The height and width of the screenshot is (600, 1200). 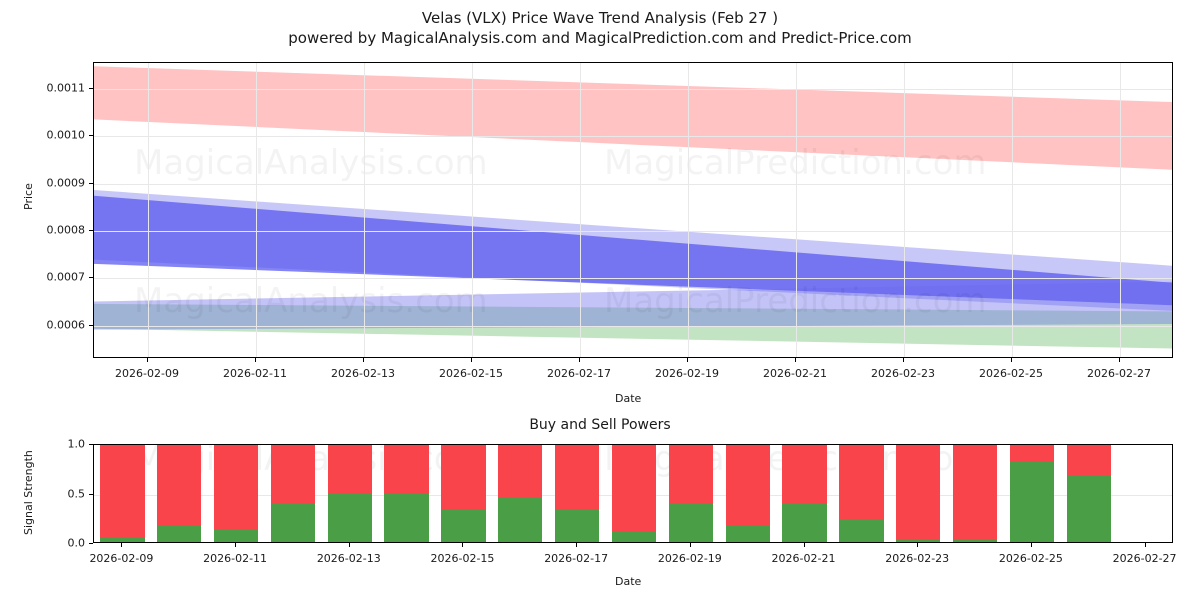 I want to click on power-x-tick-label: 2026-02-19, so click(x=689, y=558).